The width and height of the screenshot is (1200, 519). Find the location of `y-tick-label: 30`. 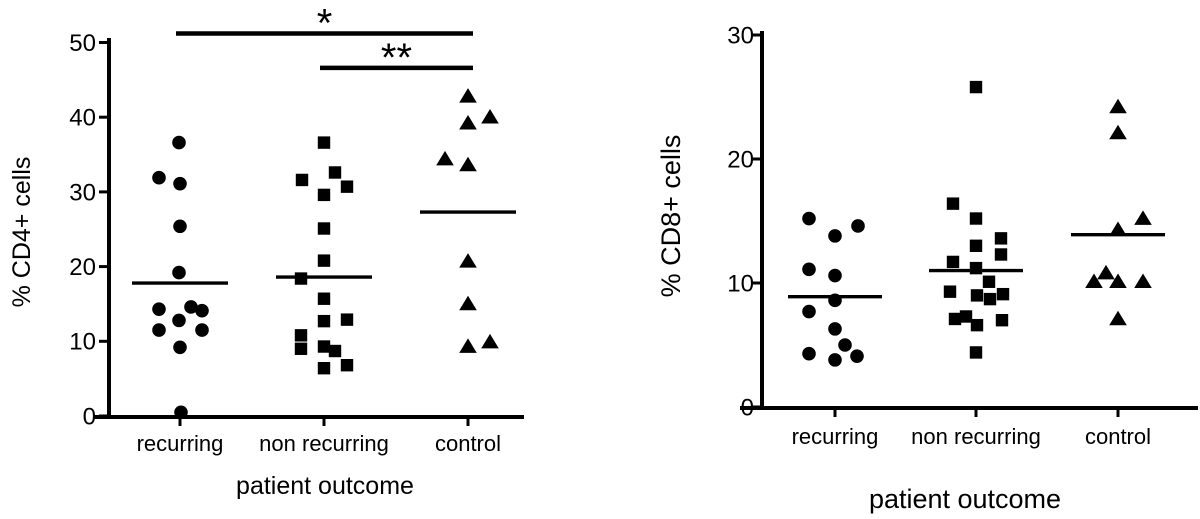

y-tick-label: 30 is located at coordinates (740, 35).